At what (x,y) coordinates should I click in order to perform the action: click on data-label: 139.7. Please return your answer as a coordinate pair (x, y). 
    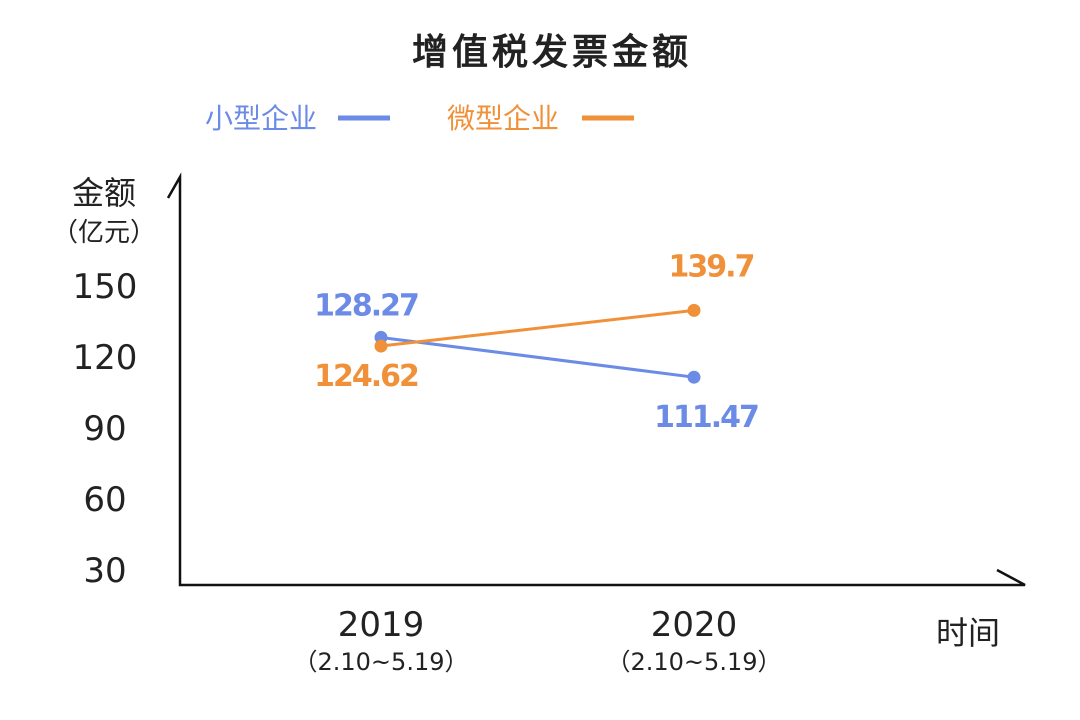
    Looking at the image, I should click on (711, 266).